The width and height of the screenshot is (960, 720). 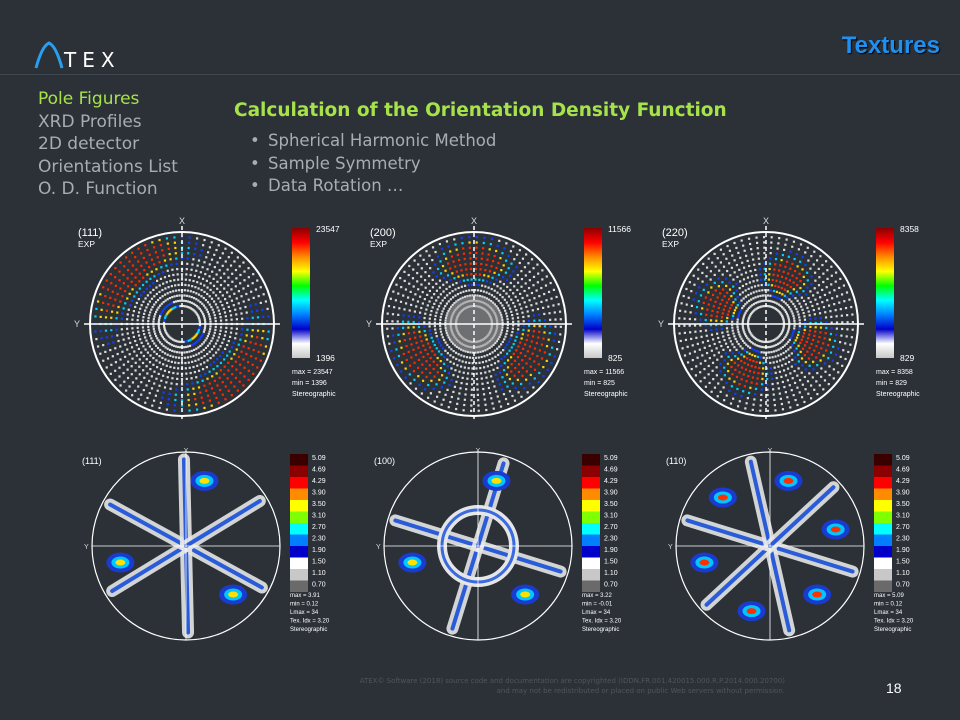 I want to click on nav-item-odf: O. D. Function, so click(x=98, y=189).